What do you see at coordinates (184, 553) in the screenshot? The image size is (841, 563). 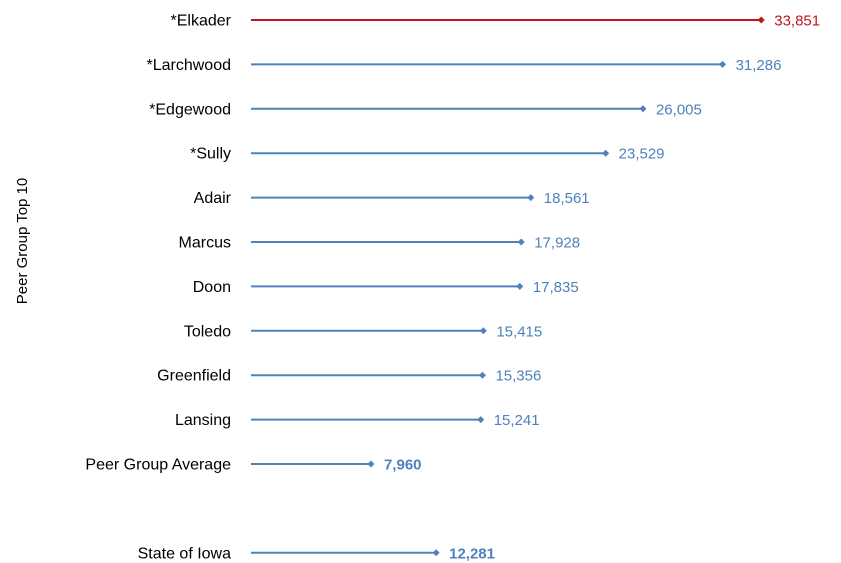 I see `category-label: State of Iowa` at bounding box center [184, 553].